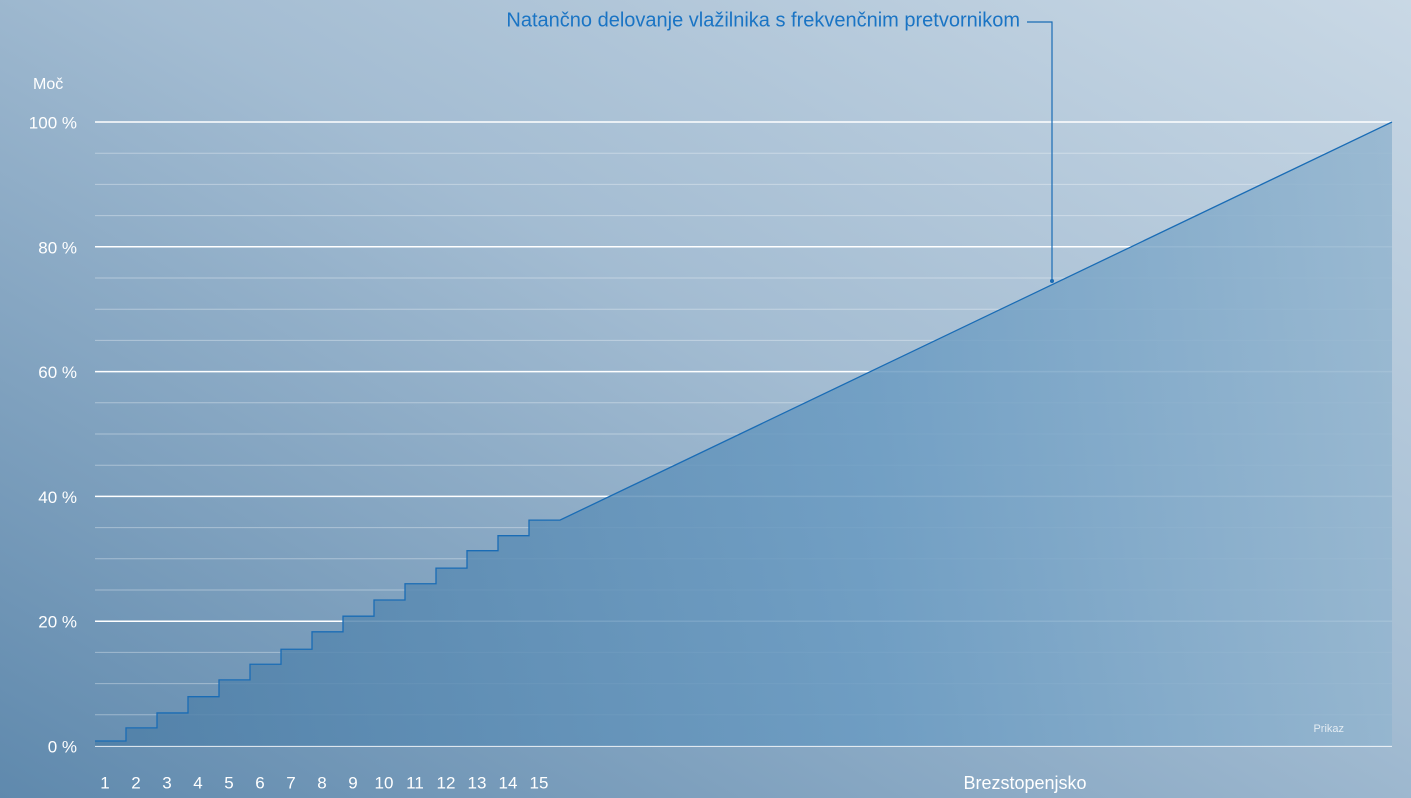  Describe the element at coordinates (415, 782) in the screenshot. I see `x-tick-label: 11` at that location.